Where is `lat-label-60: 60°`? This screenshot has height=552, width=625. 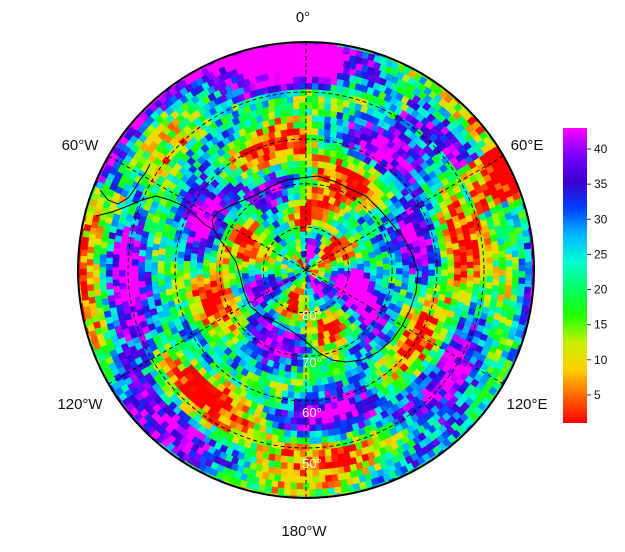
lat-label-60: 60° is located at coordinates (312, 412).